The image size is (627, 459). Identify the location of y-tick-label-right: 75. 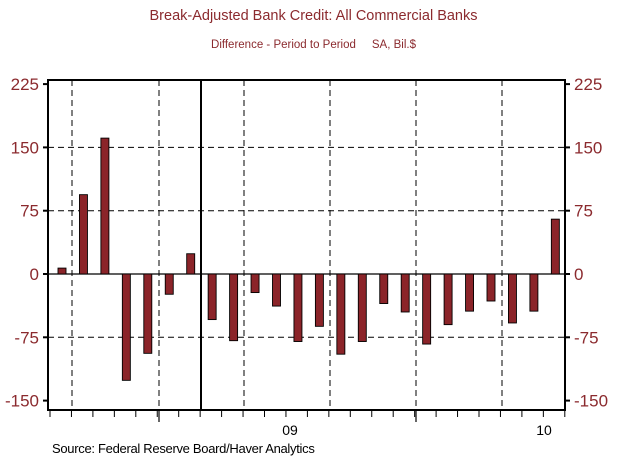
(583, 211).